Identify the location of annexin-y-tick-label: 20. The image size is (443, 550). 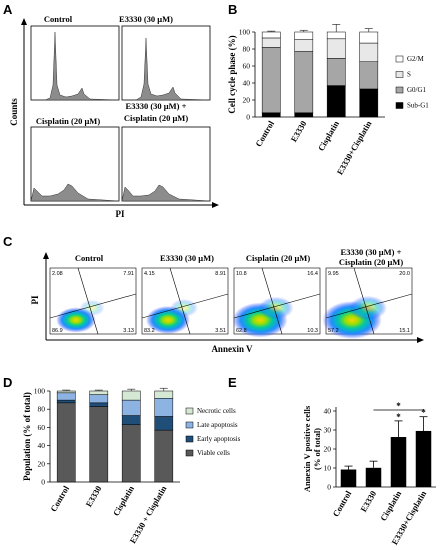
(328, 449).